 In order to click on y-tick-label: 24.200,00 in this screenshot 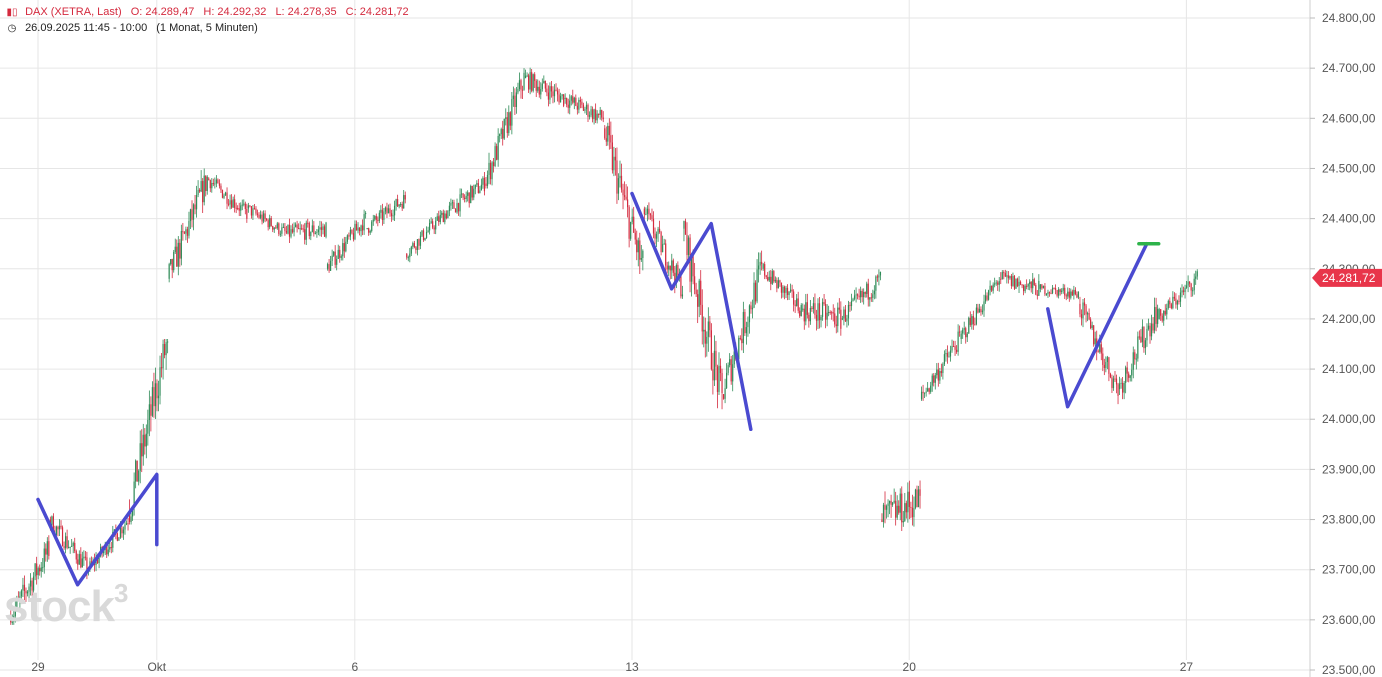, I will do `click(1349, 319)`.